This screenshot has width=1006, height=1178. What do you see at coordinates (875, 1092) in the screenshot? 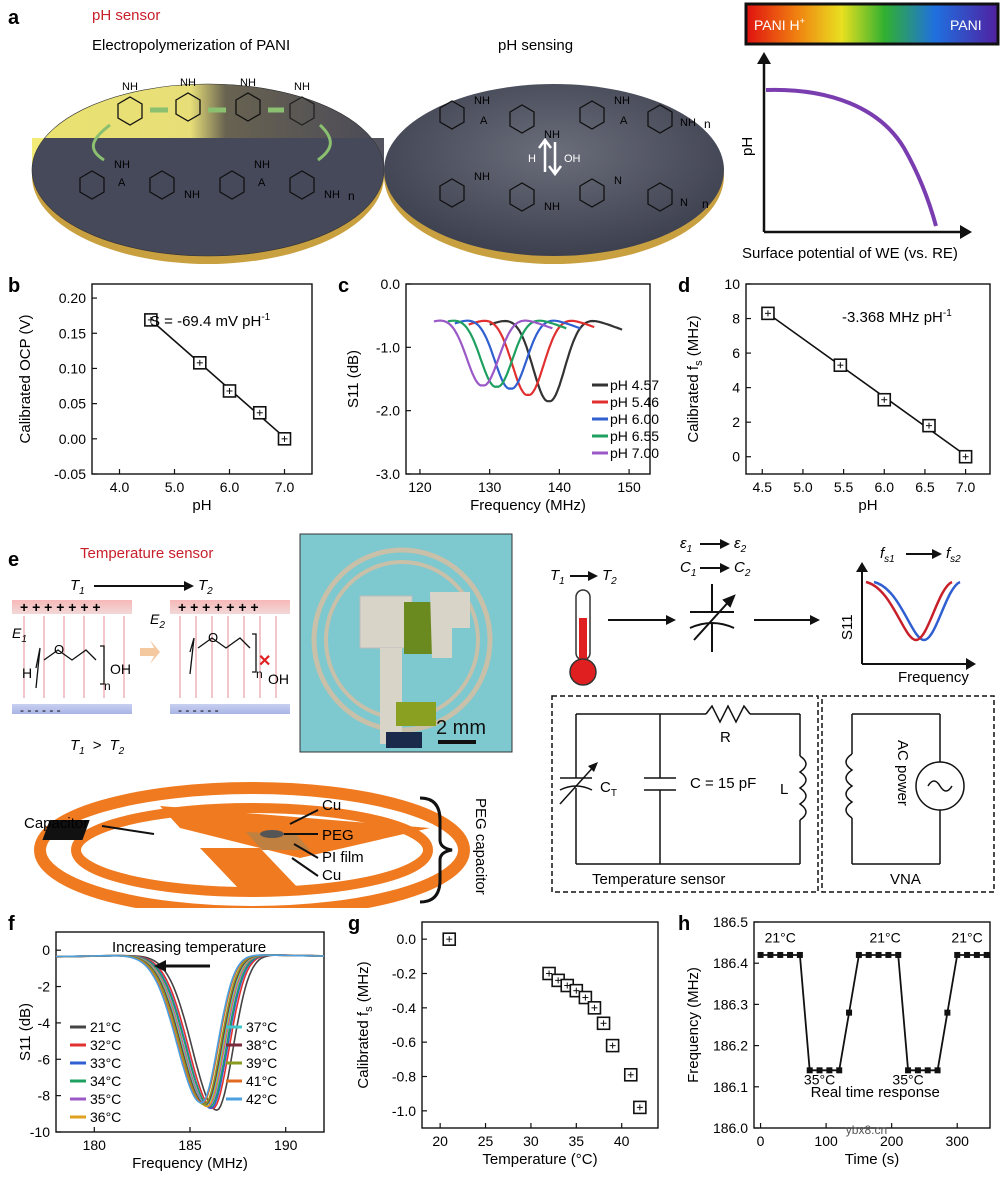
I see `caption: Real time response` at bounding box center [875, 1092].